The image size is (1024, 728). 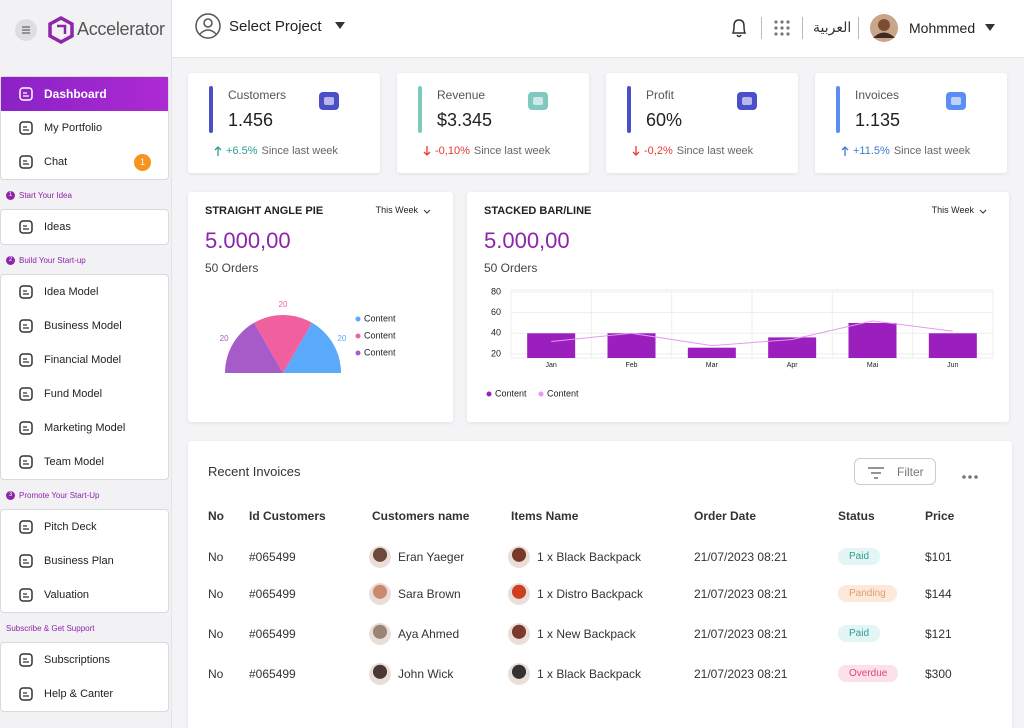 What do you see at coordinates (85, 494) in the screenshot?
I see `section-heading: 3 Promote Your Start-Up` at bounding box center [85, 494].